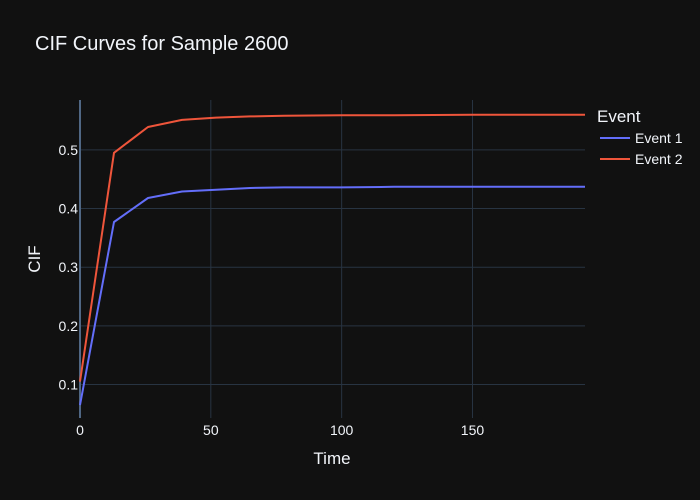 The image size is (700, 500). Describe the element at coordinates (34, 258) in the screenshot. I see `y-axis-title: CIF` at that location.